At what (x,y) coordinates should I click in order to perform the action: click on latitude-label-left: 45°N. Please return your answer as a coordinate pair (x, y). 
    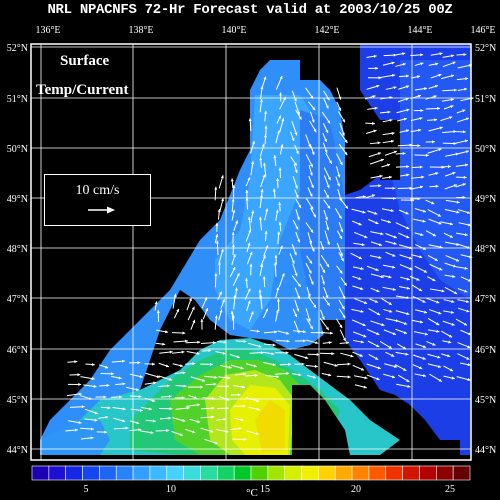
    Looking at the image, I should click on (17, 400).